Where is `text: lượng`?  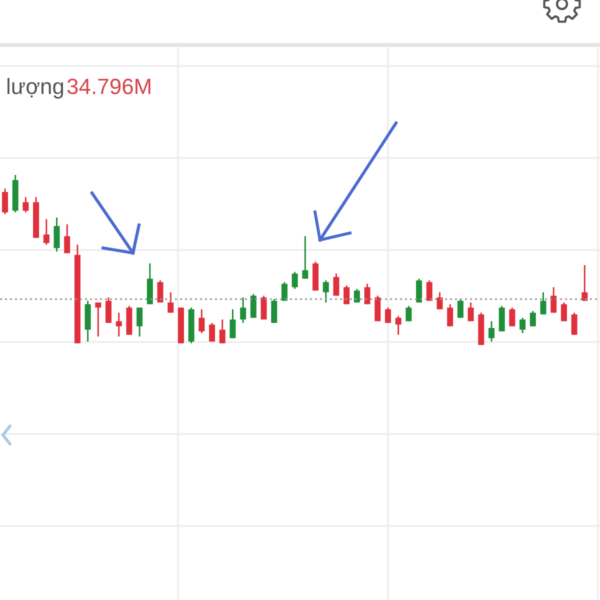
text: lượng is located at coordinates (35, 86).